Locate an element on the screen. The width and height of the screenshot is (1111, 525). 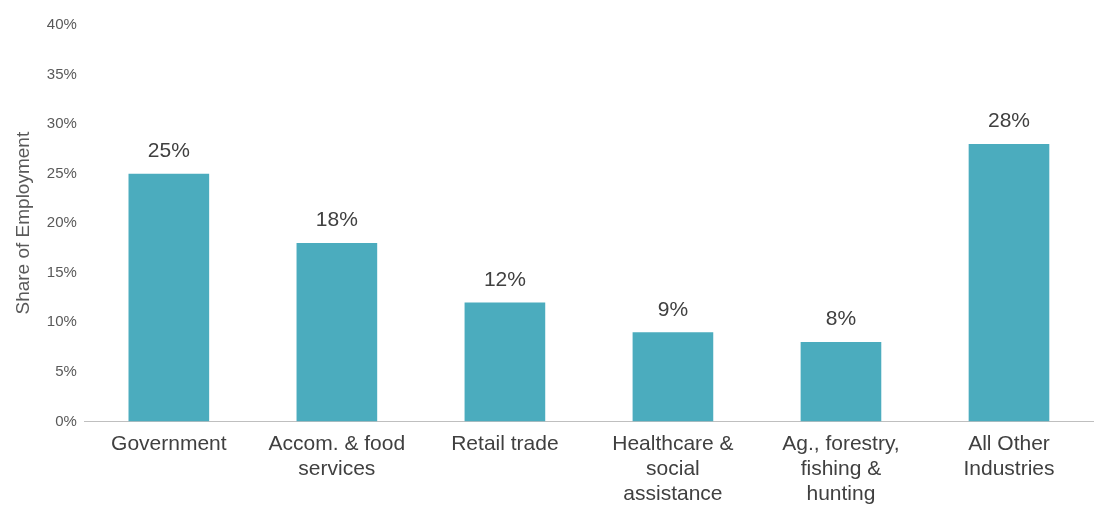
data-label: 9% is located at coordinates (673, 308).